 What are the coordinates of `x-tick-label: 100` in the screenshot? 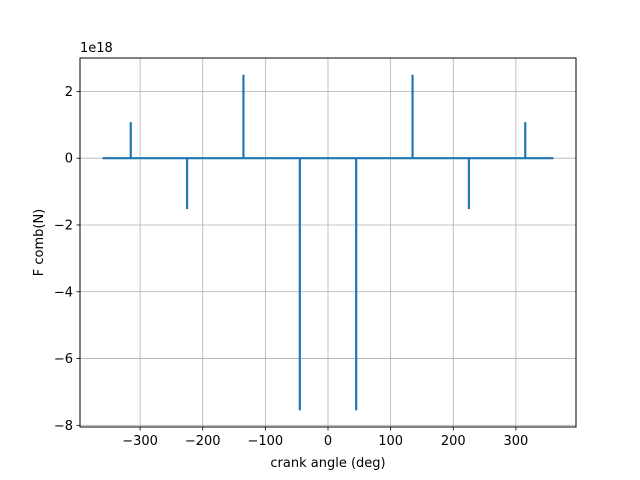 It's located at (390, 441).